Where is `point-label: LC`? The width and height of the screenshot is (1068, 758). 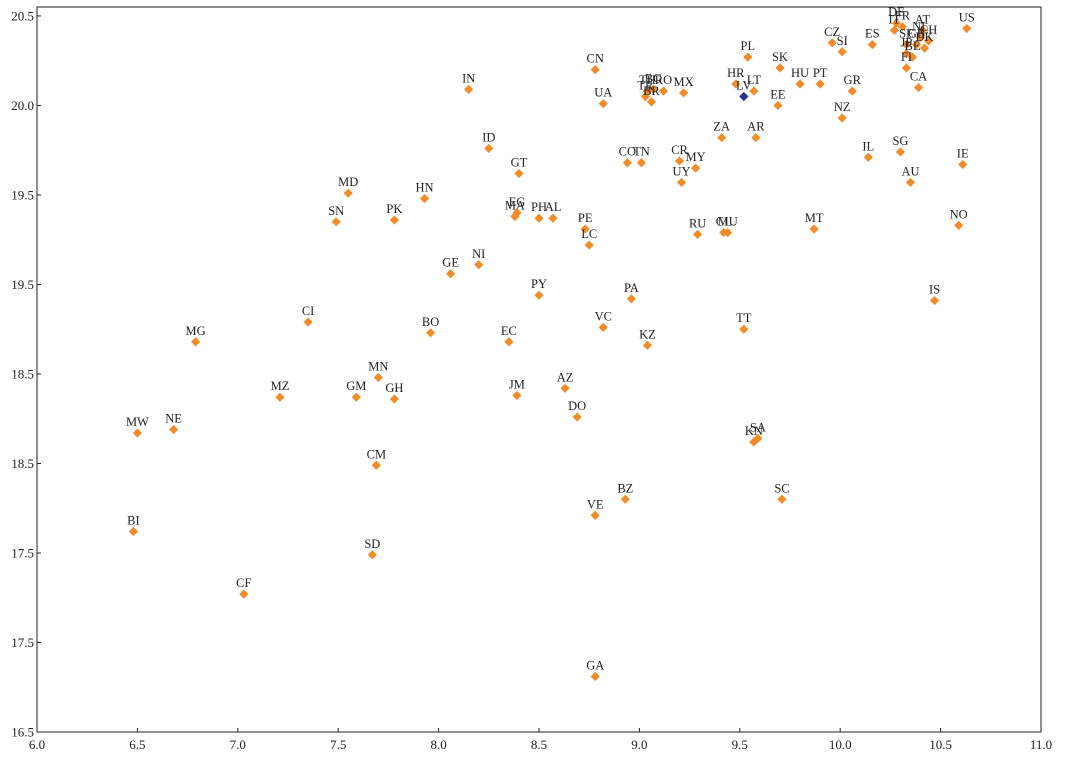 point-label: LC is located at coordinates (589, 234).